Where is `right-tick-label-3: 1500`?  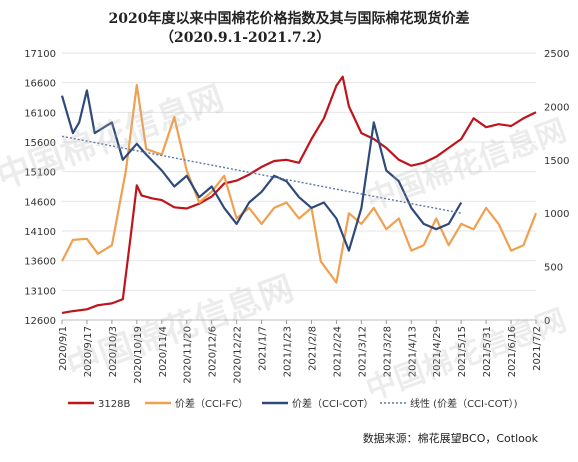
right-tick-label-3: 1500 is located at coordinates (556, 161).